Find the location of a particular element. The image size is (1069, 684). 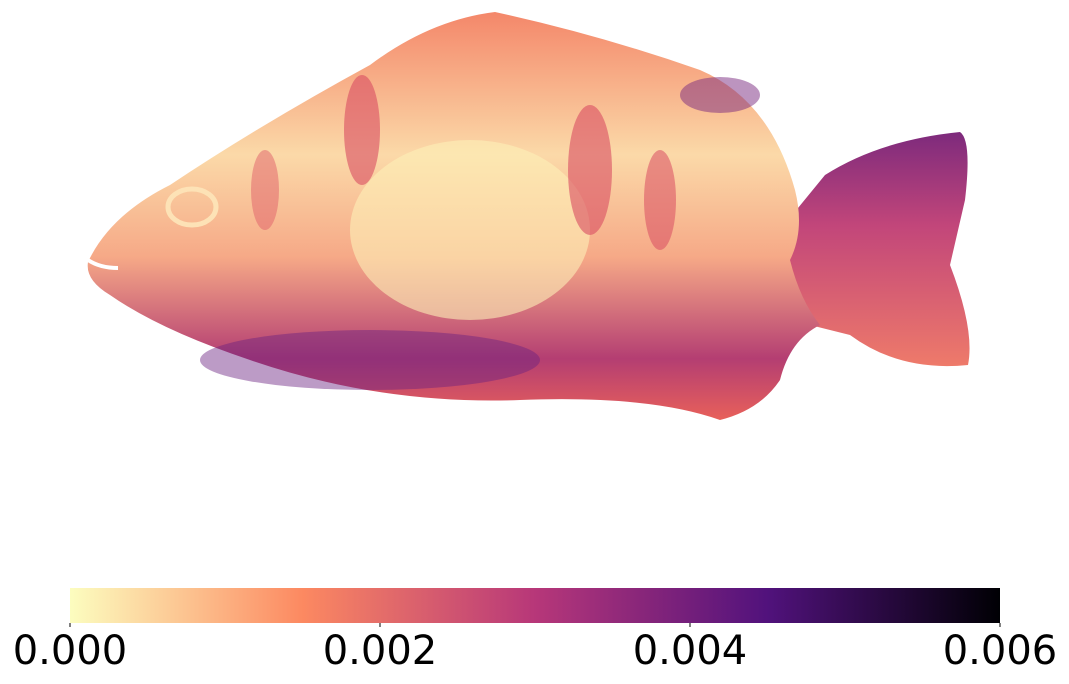

x-tick-label: 0.002 is located at coordinates (380, 651).